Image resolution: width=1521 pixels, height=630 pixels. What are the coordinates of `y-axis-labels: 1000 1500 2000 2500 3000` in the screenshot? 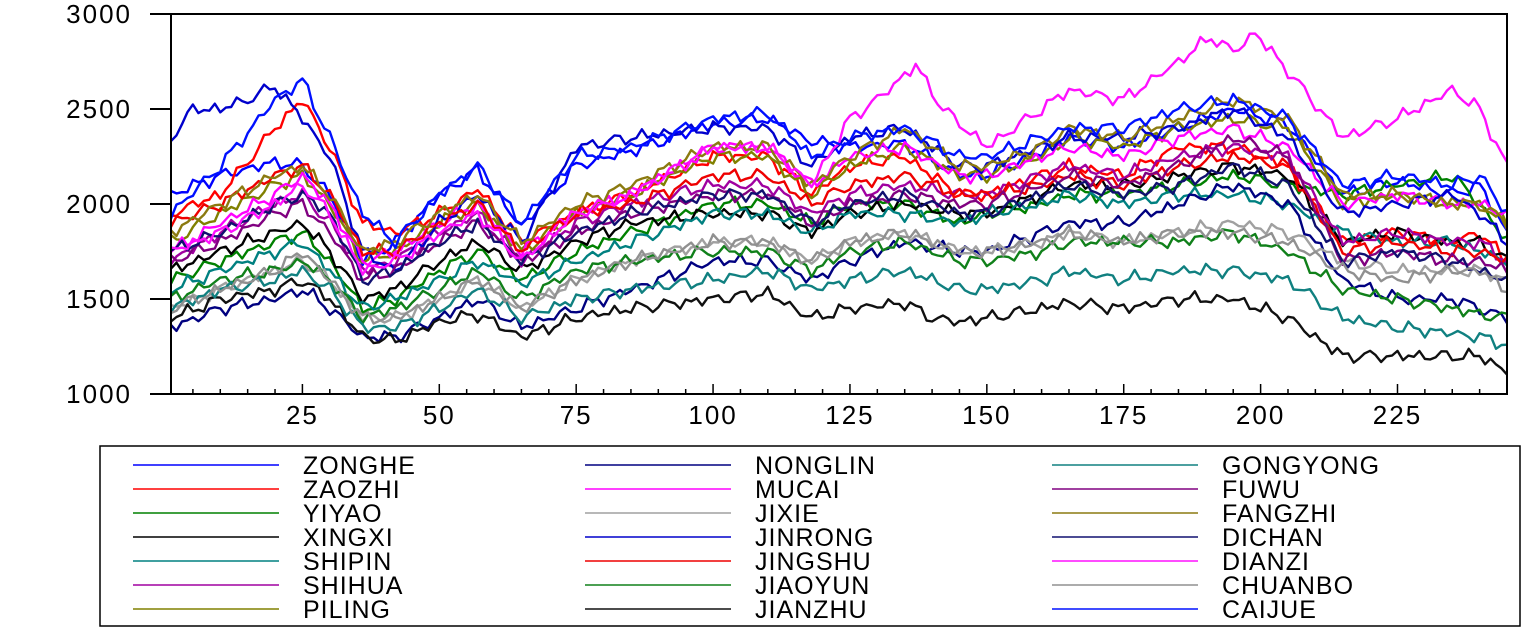 It's located at (99, 204).